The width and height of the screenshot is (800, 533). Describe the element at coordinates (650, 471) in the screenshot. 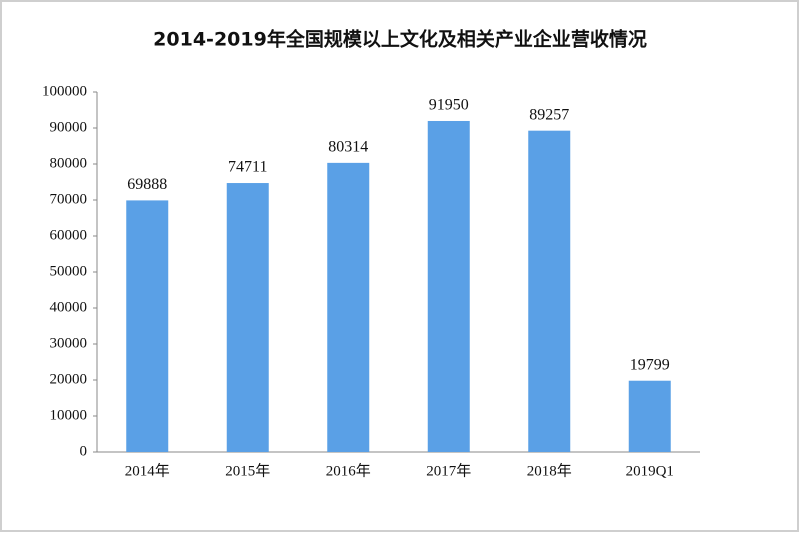

I see `x-tick-label: 2019Q1` at that location.